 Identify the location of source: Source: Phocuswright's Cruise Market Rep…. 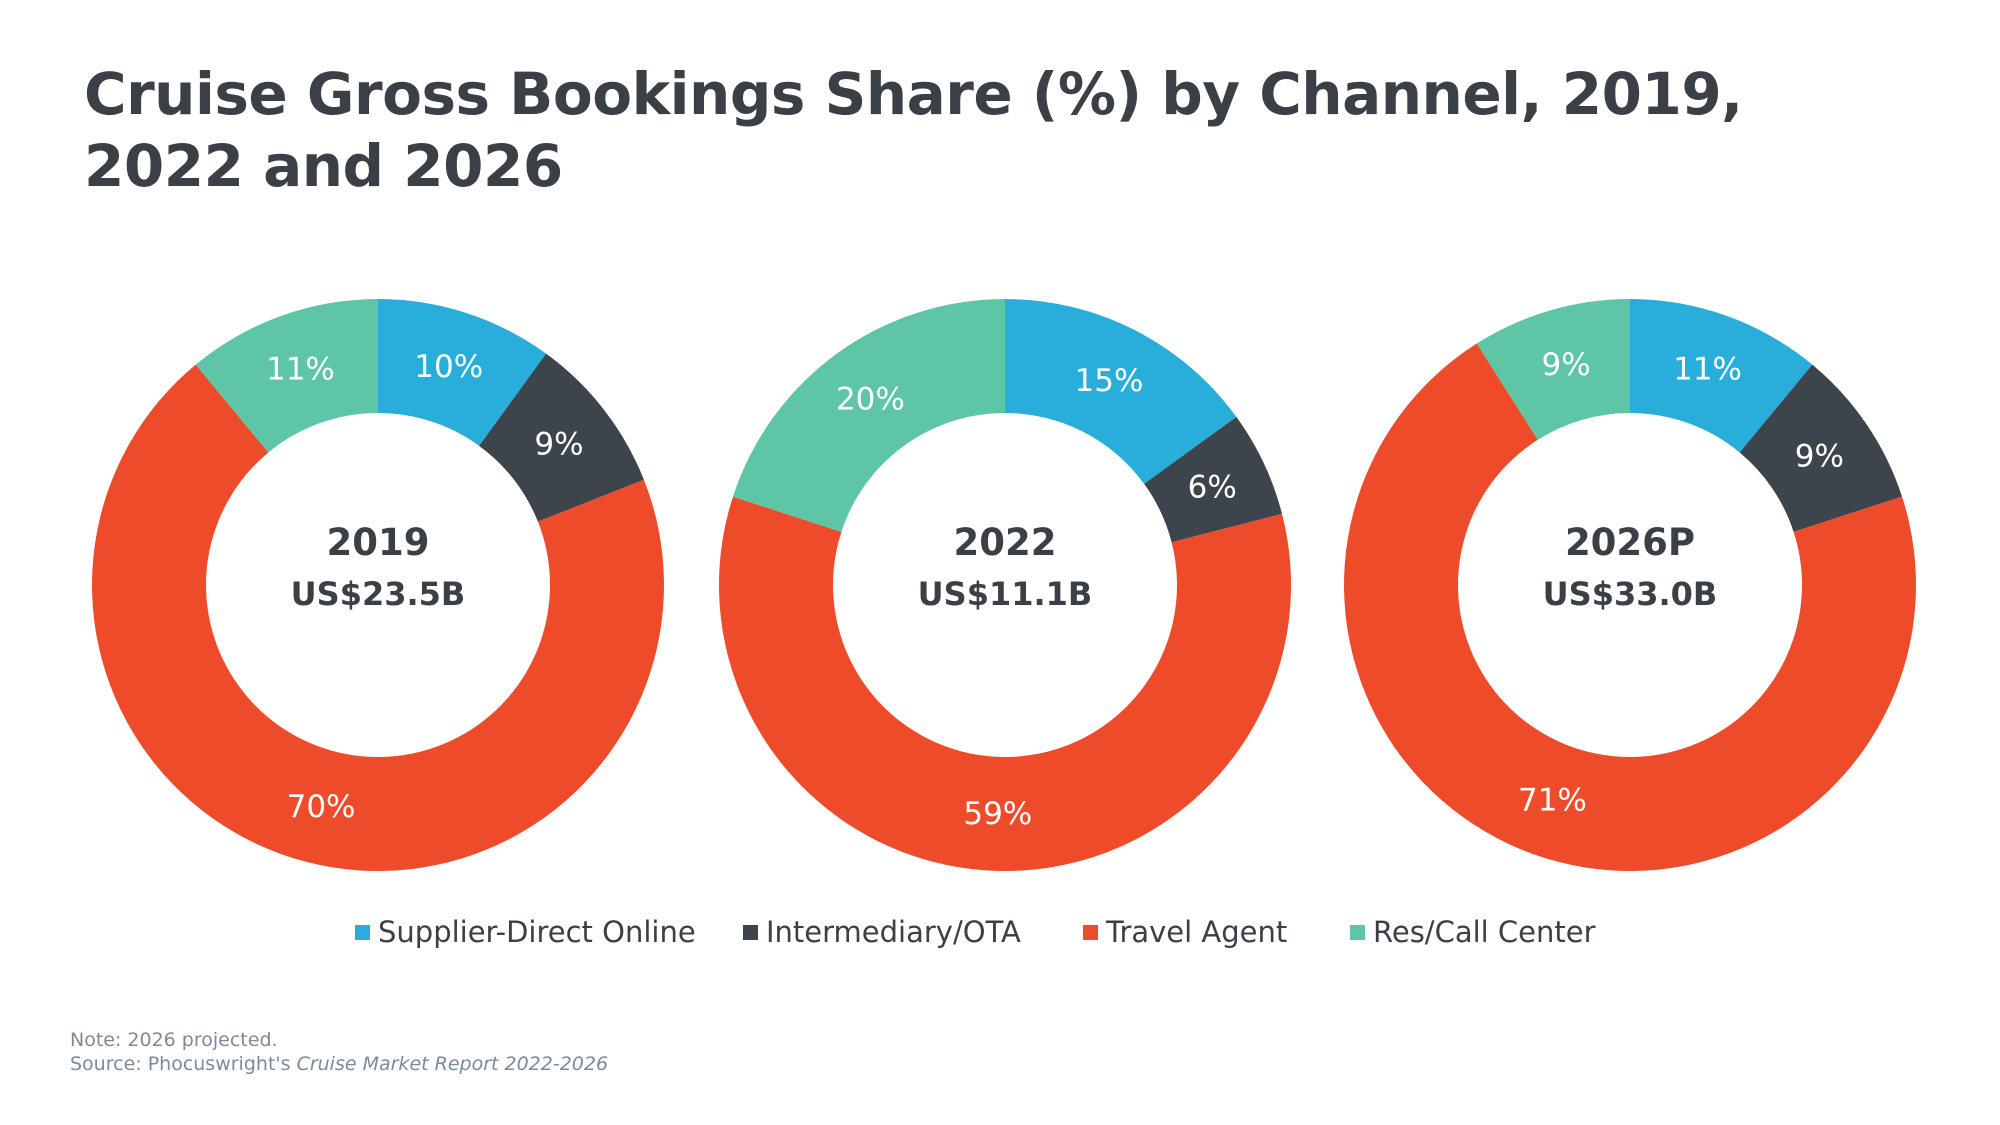
(339, 1064).